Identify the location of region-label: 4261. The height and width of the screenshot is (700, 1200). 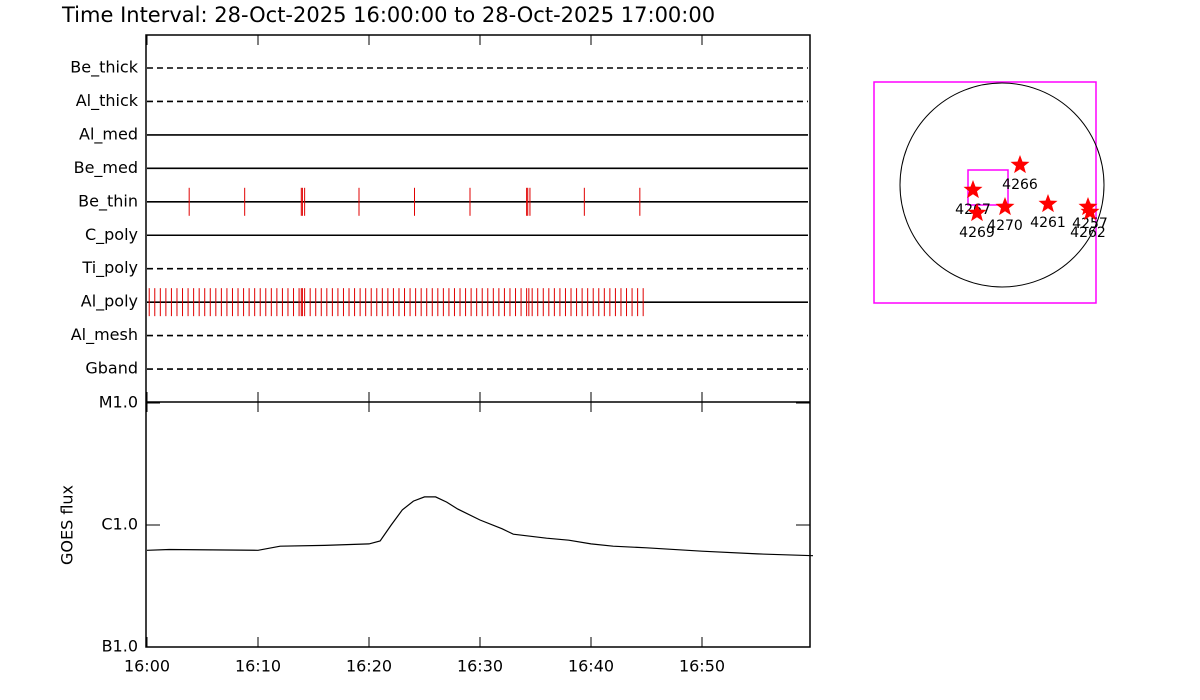
(1048, 223).